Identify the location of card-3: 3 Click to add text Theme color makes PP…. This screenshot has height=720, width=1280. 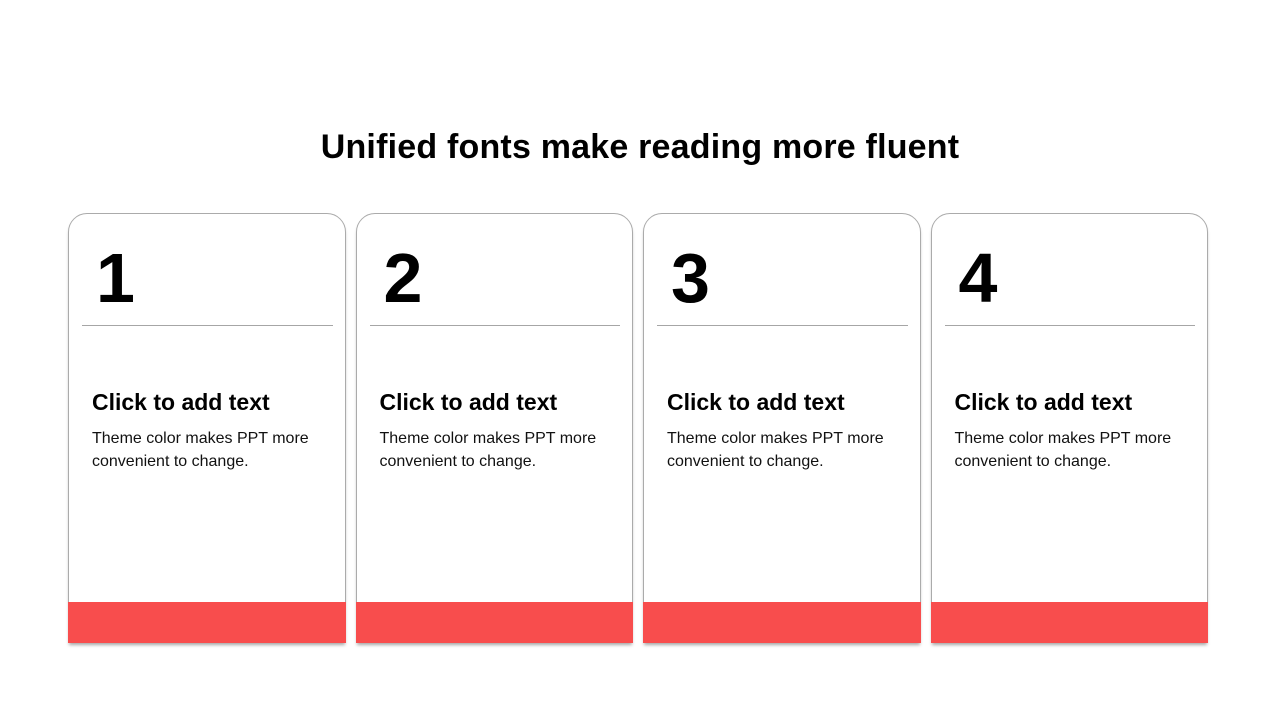
(782, 428).